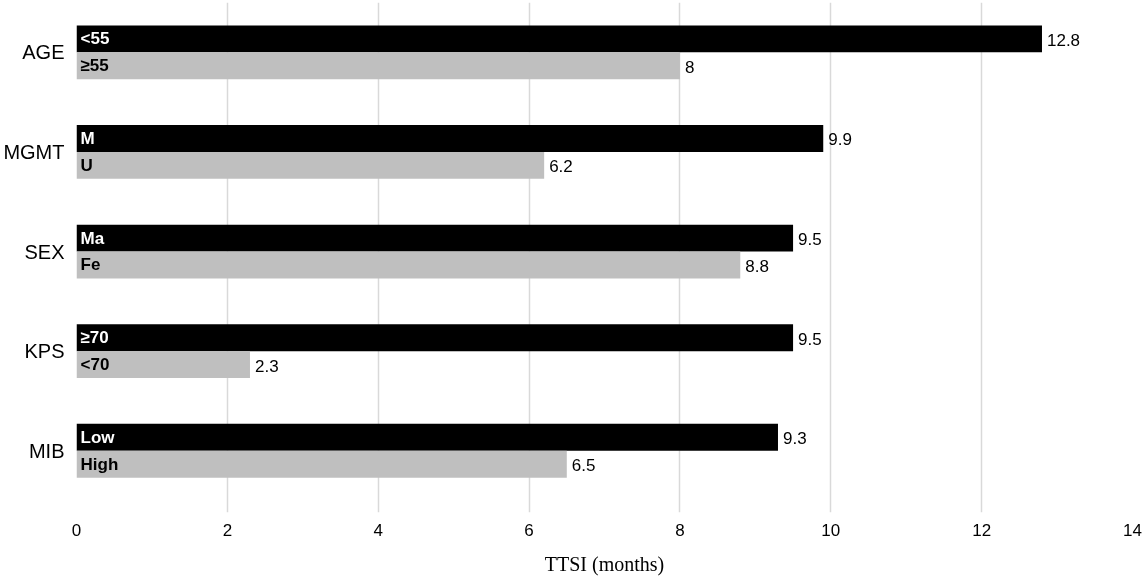 This screenshot has width=1148, height=577. I want to click on x-tick-label: 10, so click(831, 530).